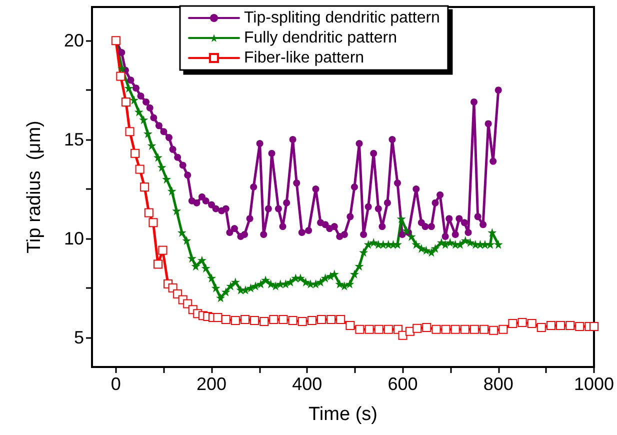 The height and width of the screenshot is (435, 617). What do you see at coordinates (594, 384) in the screenshot?
I see `x-tick-label: 1000` at bounding box center [594, 384].